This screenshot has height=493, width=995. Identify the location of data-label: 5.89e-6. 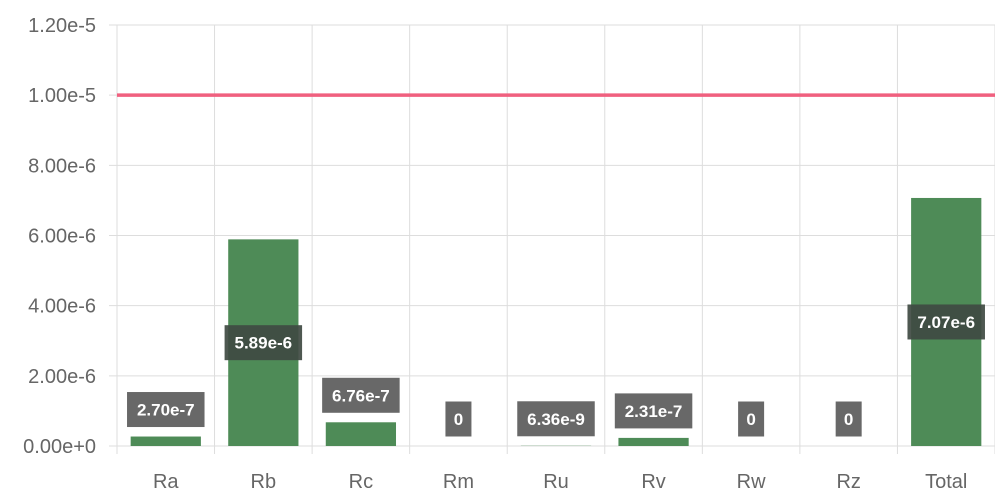
(263, 343).